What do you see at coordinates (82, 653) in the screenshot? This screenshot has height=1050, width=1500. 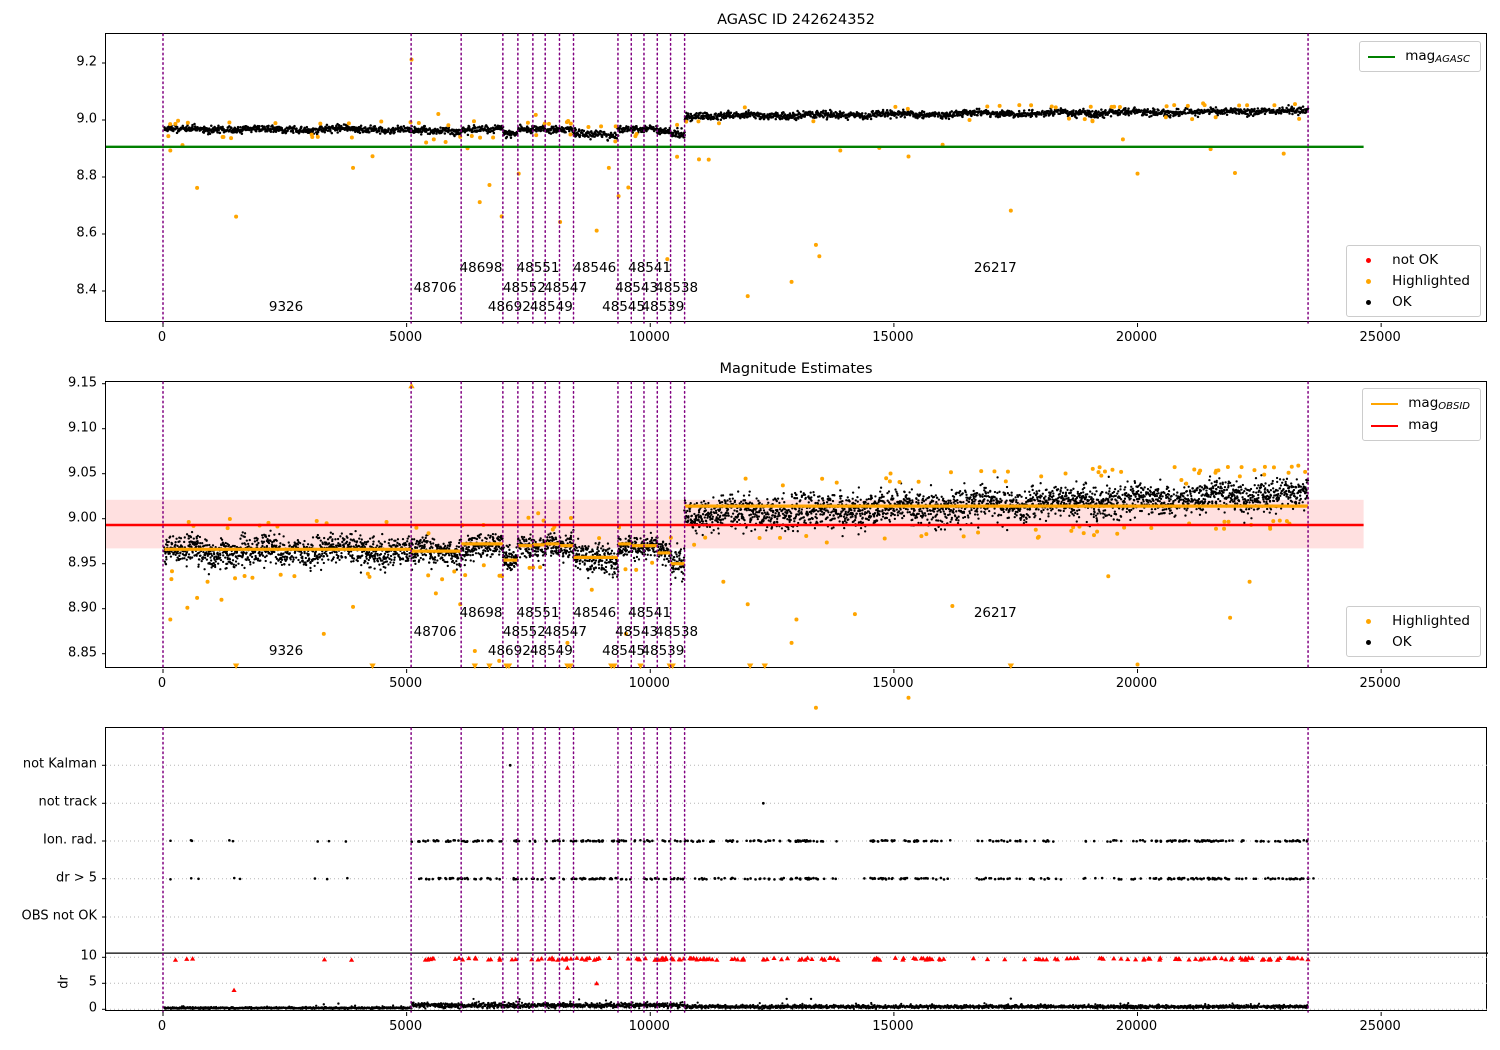 I see `y-tick-label: 8.85` at bounding box center [82, 653].